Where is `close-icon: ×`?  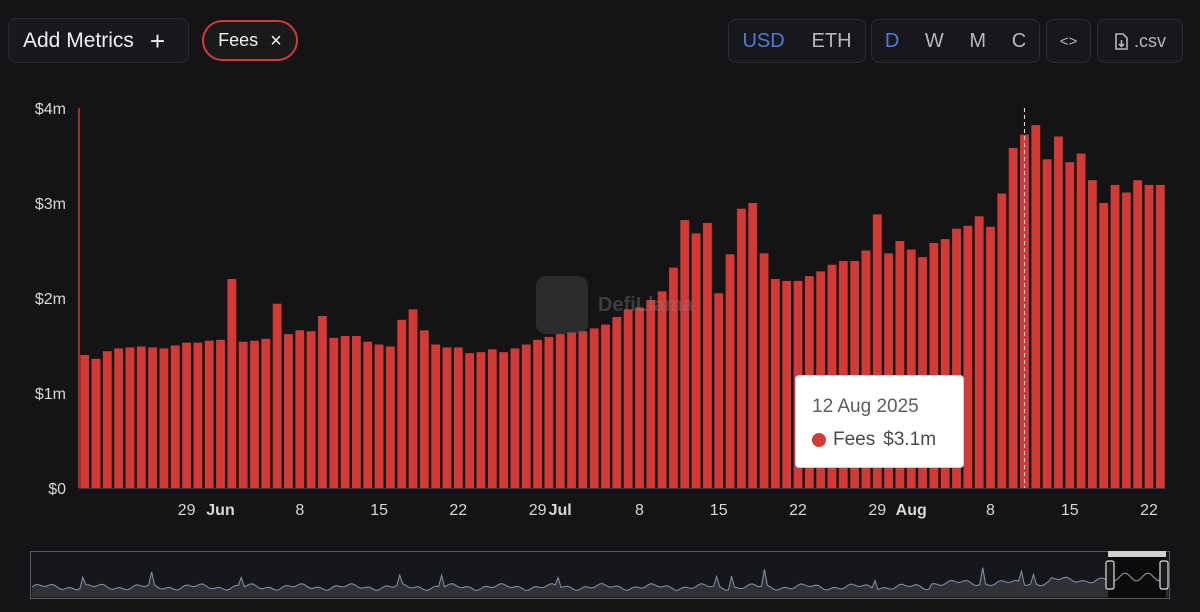
close-icon: × is located at coordinates (276, 40).